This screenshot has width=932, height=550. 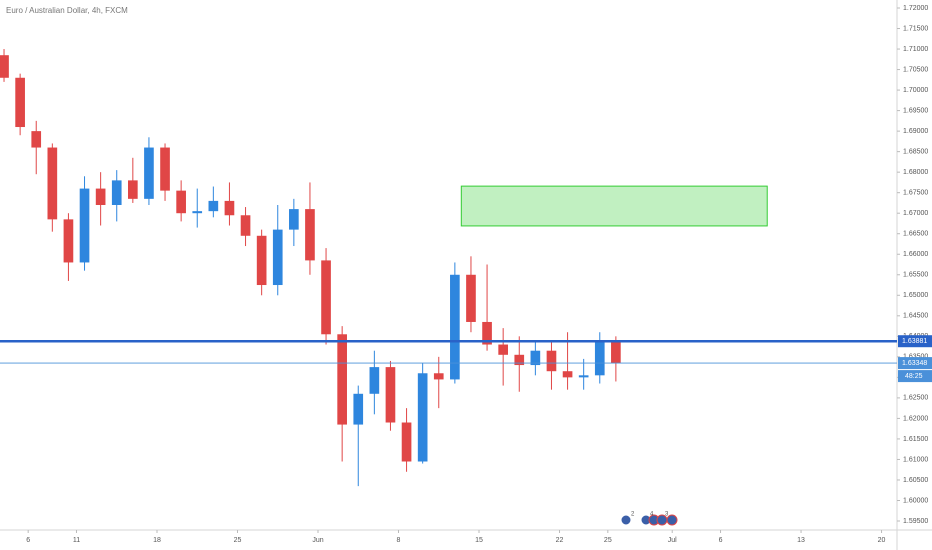 I want to click on y-tick-label: 1.67000, so click(x=915, y=213).